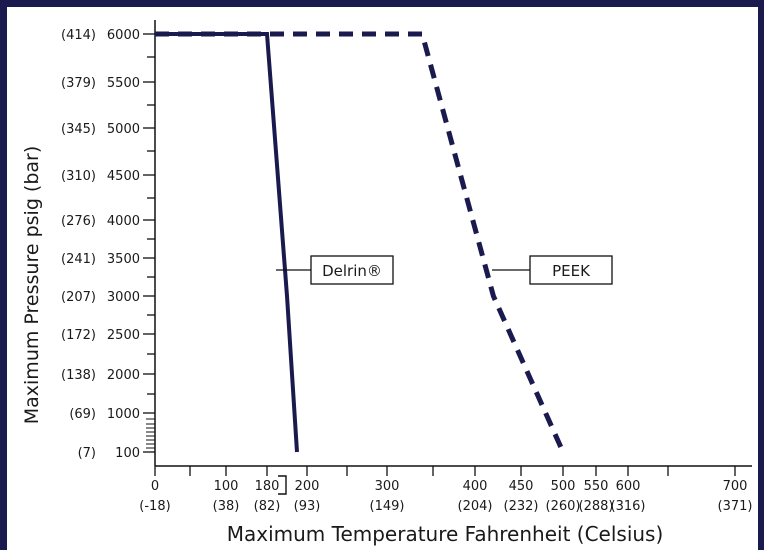 This screenshot has width=764, height=550. Describe the element at coordinates (444, 270) in the screenshot. I see `callouts: Delrin® PEEK` at that location.